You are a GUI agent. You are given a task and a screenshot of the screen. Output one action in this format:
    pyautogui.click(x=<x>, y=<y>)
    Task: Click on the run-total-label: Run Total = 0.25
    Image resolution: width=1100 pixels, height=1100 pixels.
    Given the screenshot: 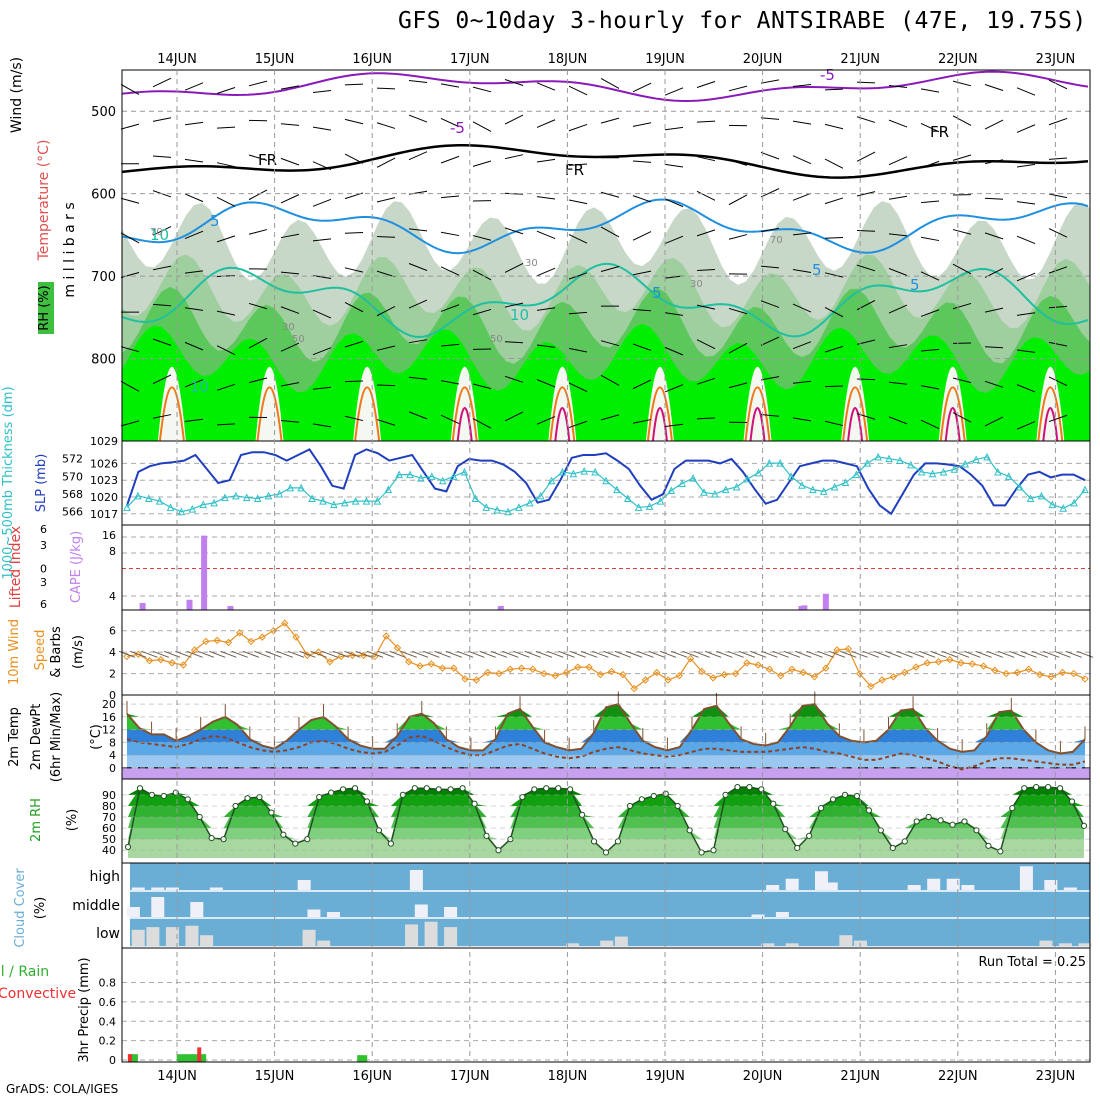 What is the action you would take?
    pyautogui.click(x=1032, y=962)
    